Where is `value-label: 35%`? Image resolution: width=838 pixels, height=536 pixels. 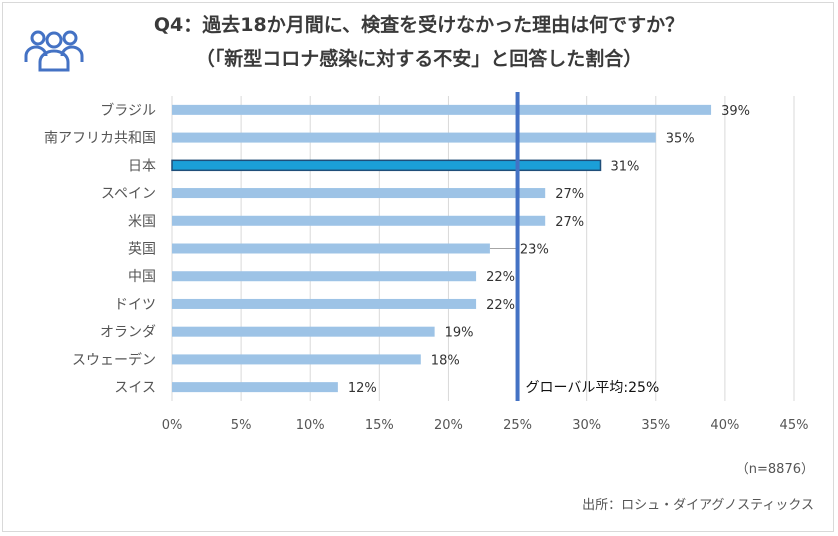
value-label: 35% is located at coordinates (680, 139).